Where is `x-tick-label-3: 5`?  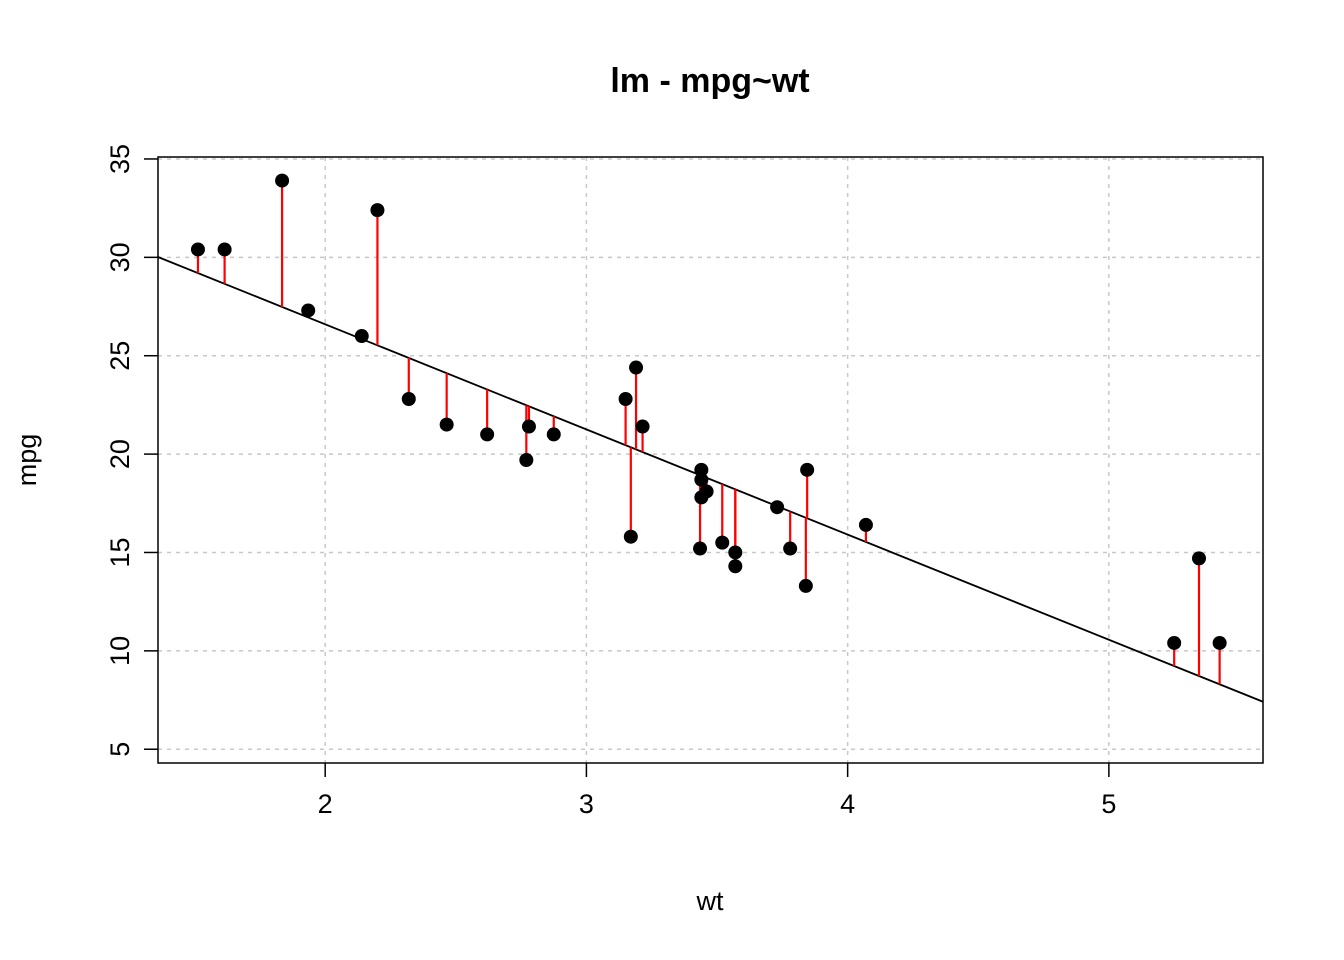 x-tick-label-3: 5 is located at coordinates (1108, 804).